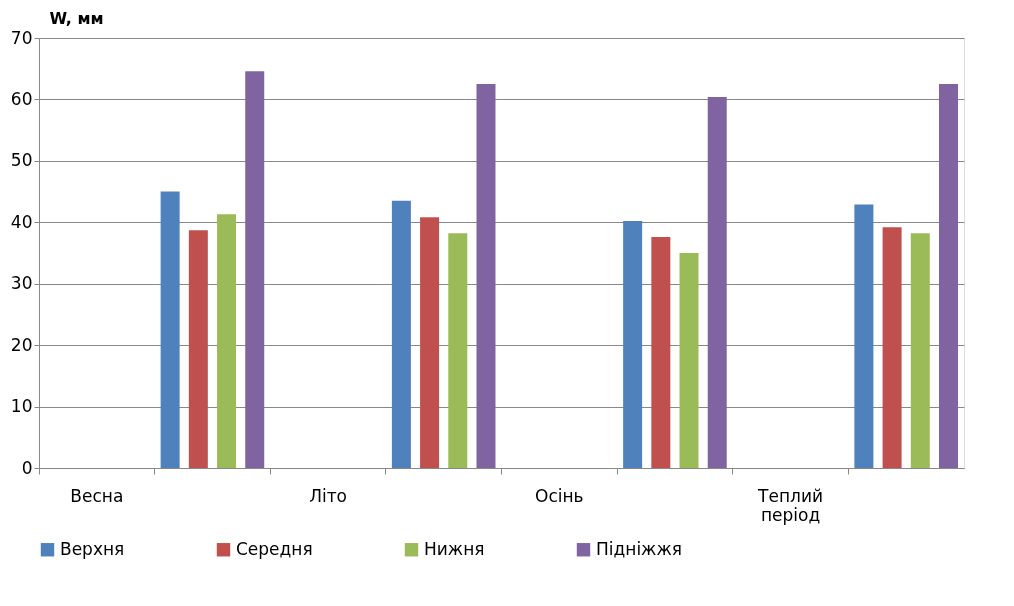 The image size is (1014, 606). Describe the element at coordinates (92, 548) in the screenshot. I see `legend-label: Верхня` at that location.